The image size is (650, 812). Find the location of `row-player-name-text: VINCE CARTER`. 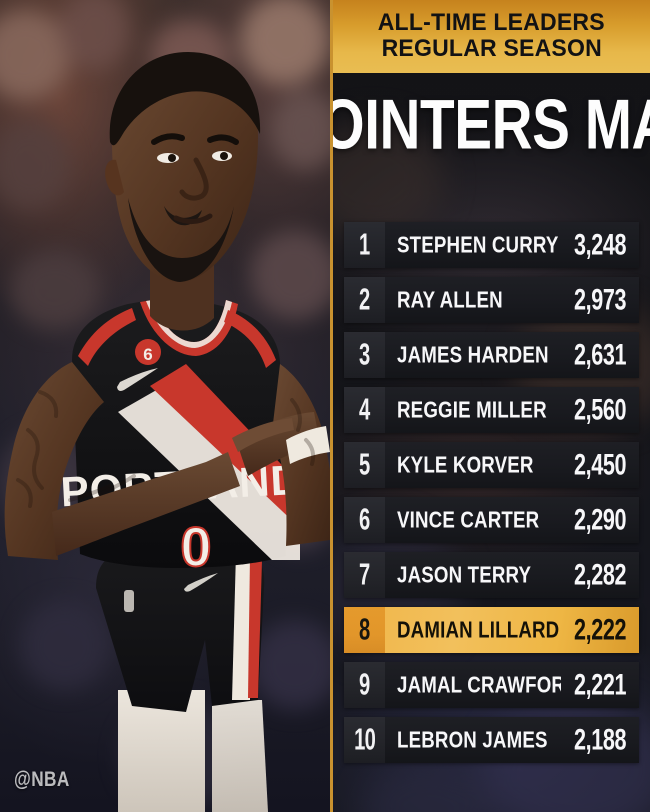

row-player-name-text: VINCE CARTER is located at coordinates (468, 519).